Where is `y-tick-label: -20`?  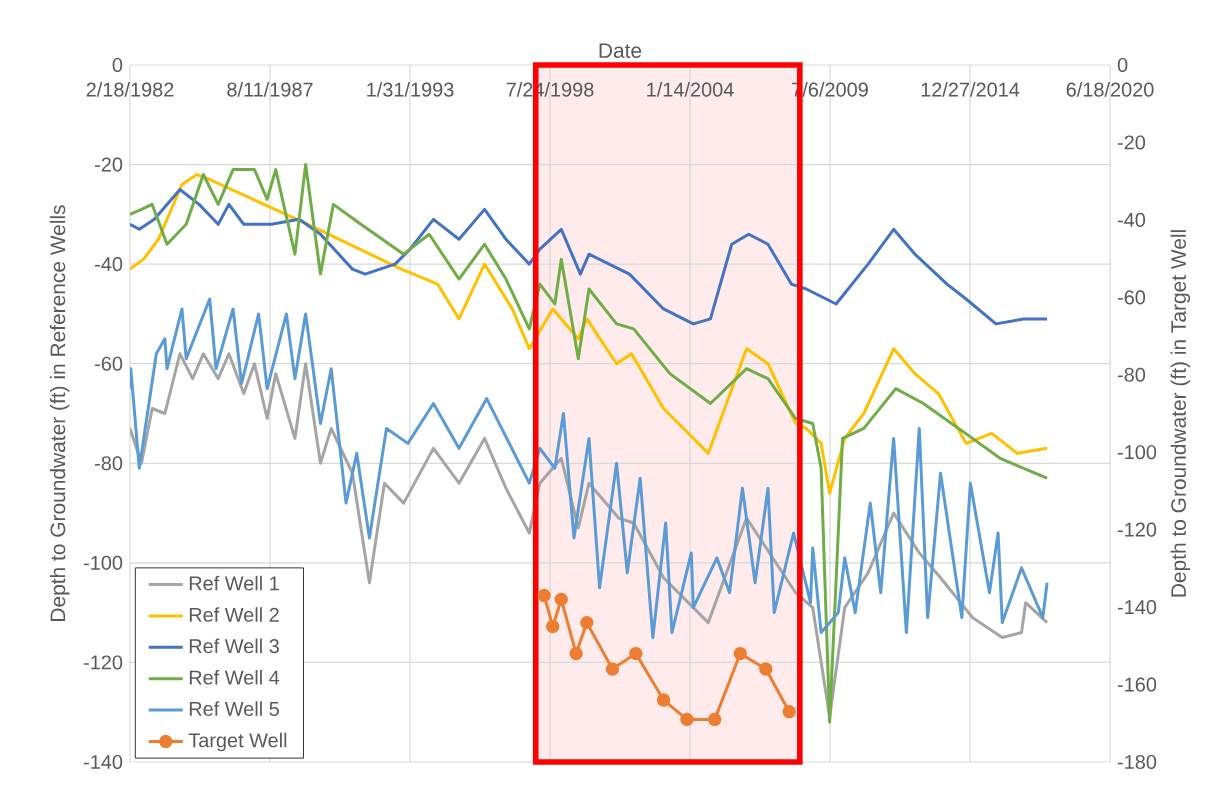 y-tick-label: -20 is located at coordinates (109, 164).